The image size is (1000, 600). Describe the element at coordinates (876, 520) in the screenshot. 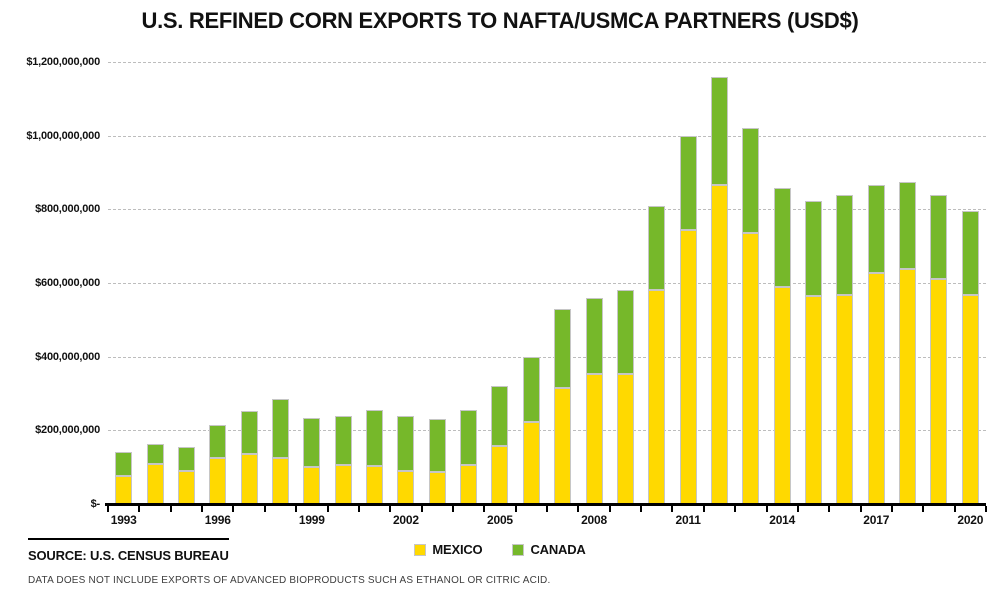

I see `x-axis-label-2017: 2017` at that location.